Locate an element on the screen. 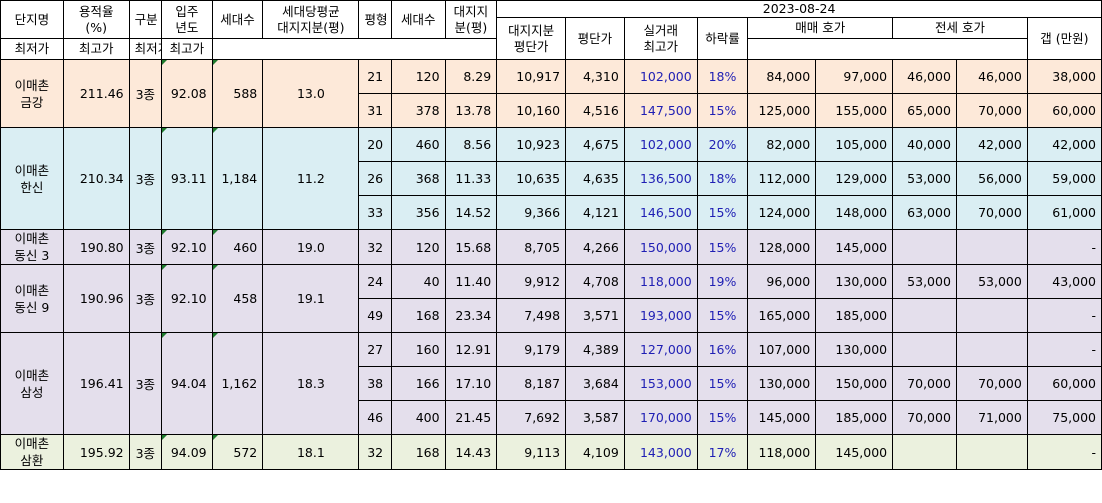 The image size is (1102, 503). unit-gap: 60,000 is located at coordinates (1064, 383).